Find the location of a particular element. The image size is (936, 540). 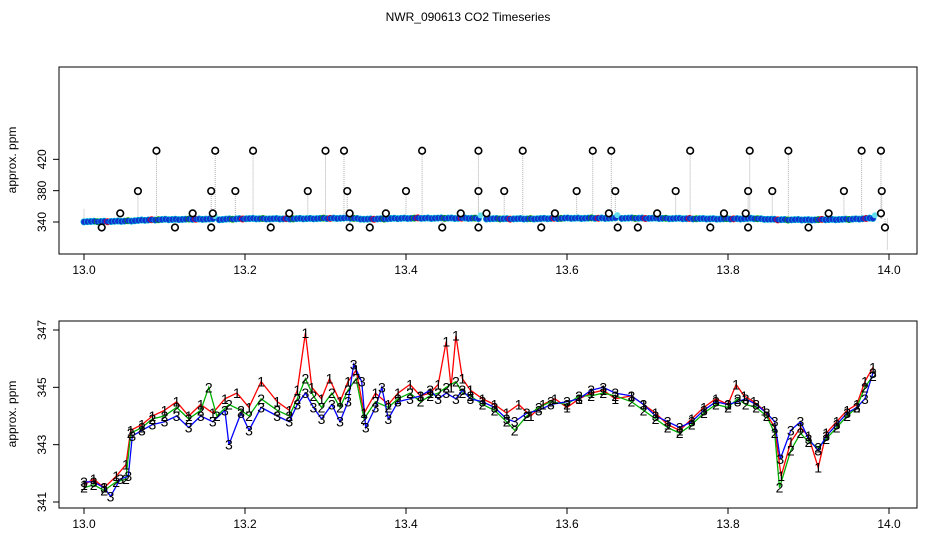

bottom-y-tick-label: 341 is located at coordinates (42, 502).